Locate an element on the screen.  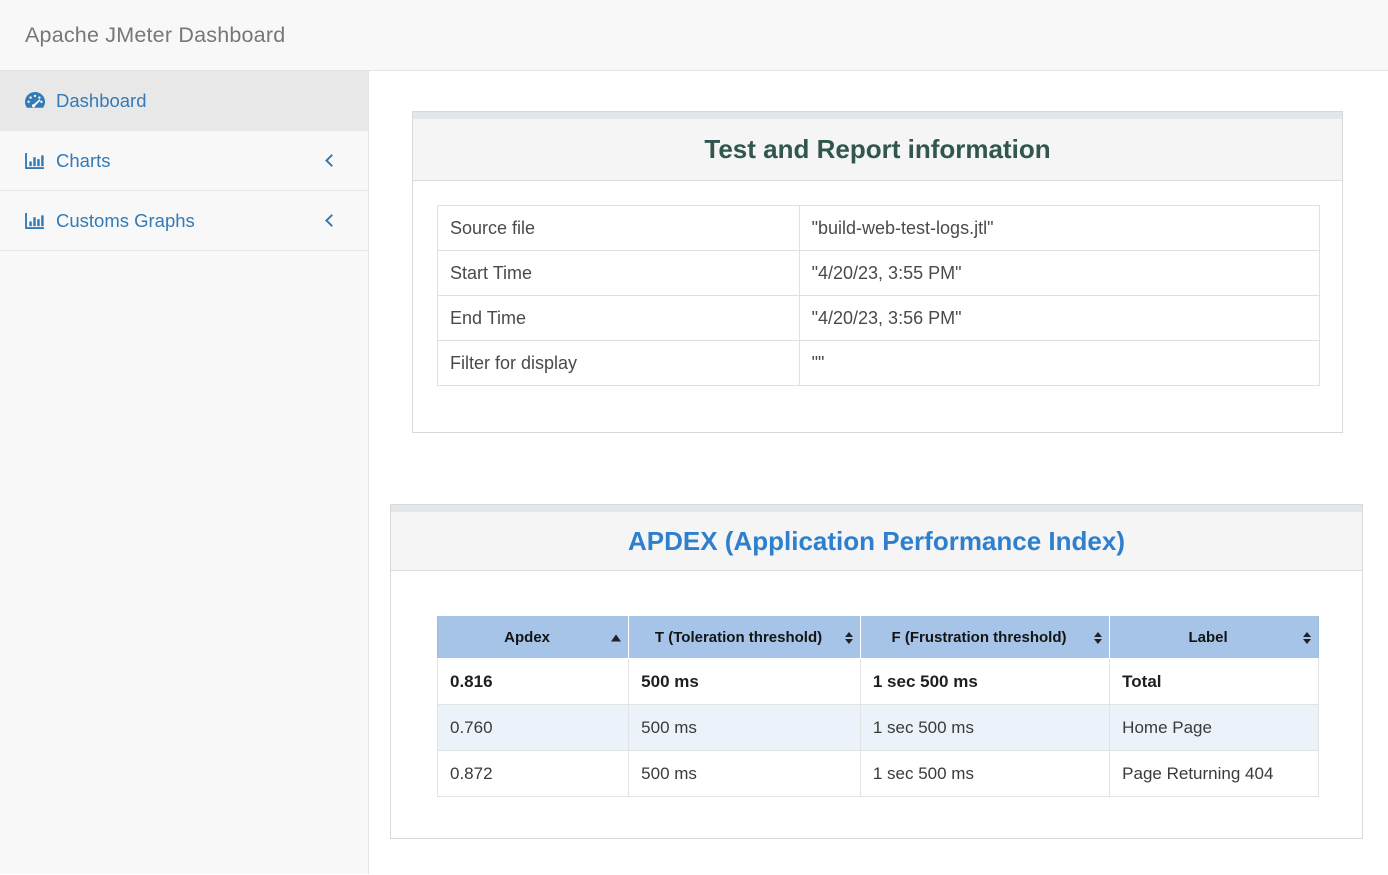
info-label: End Time is located at coordinates (618, 318).